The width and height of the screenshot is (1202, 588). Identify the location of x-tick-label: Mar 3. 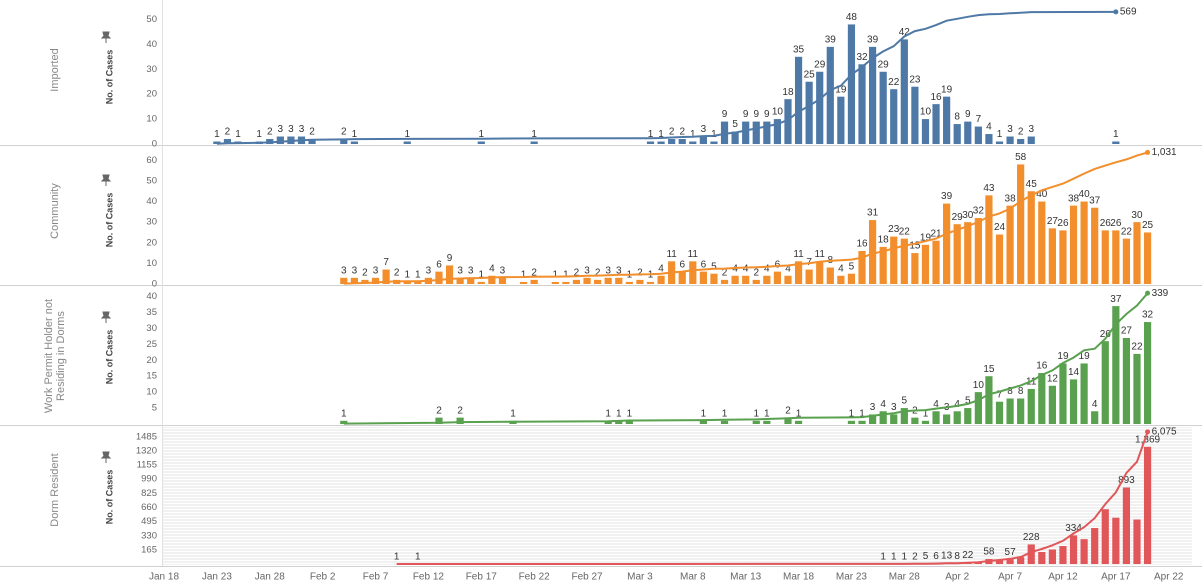
(640, 577).